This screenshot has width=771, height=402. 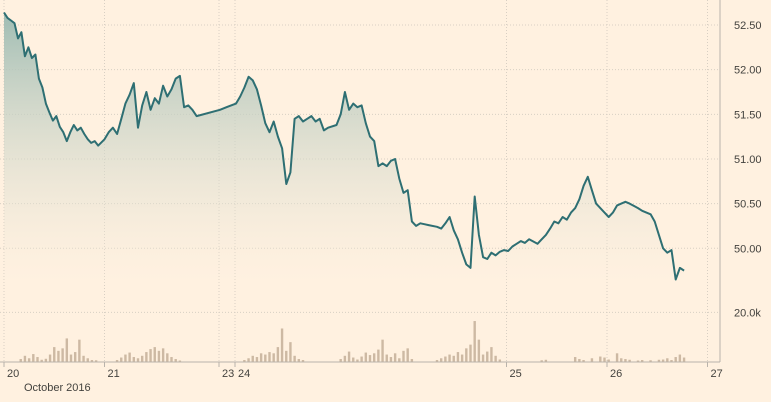 What do you see at coordinates (13, 374) in the screenshot?
I see `date-tick-label: 20` at bounding box center [13, 374].